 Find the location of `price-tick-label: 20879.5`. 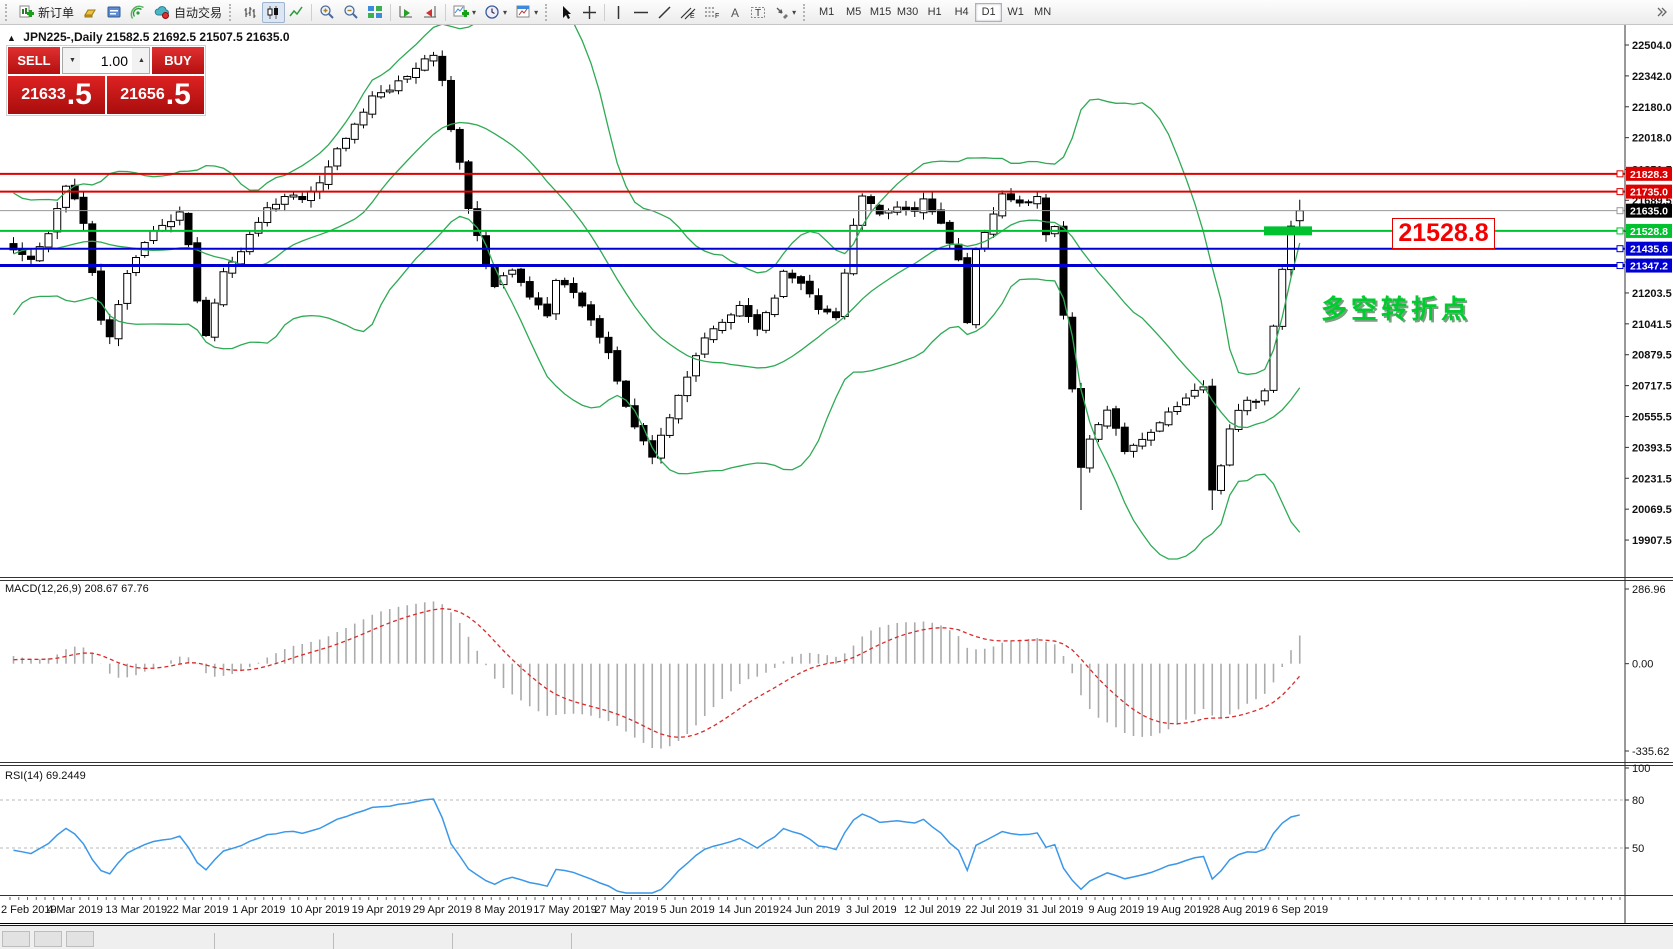

price-tick-label: 20879.5 is located at coordinates (1652, 356).